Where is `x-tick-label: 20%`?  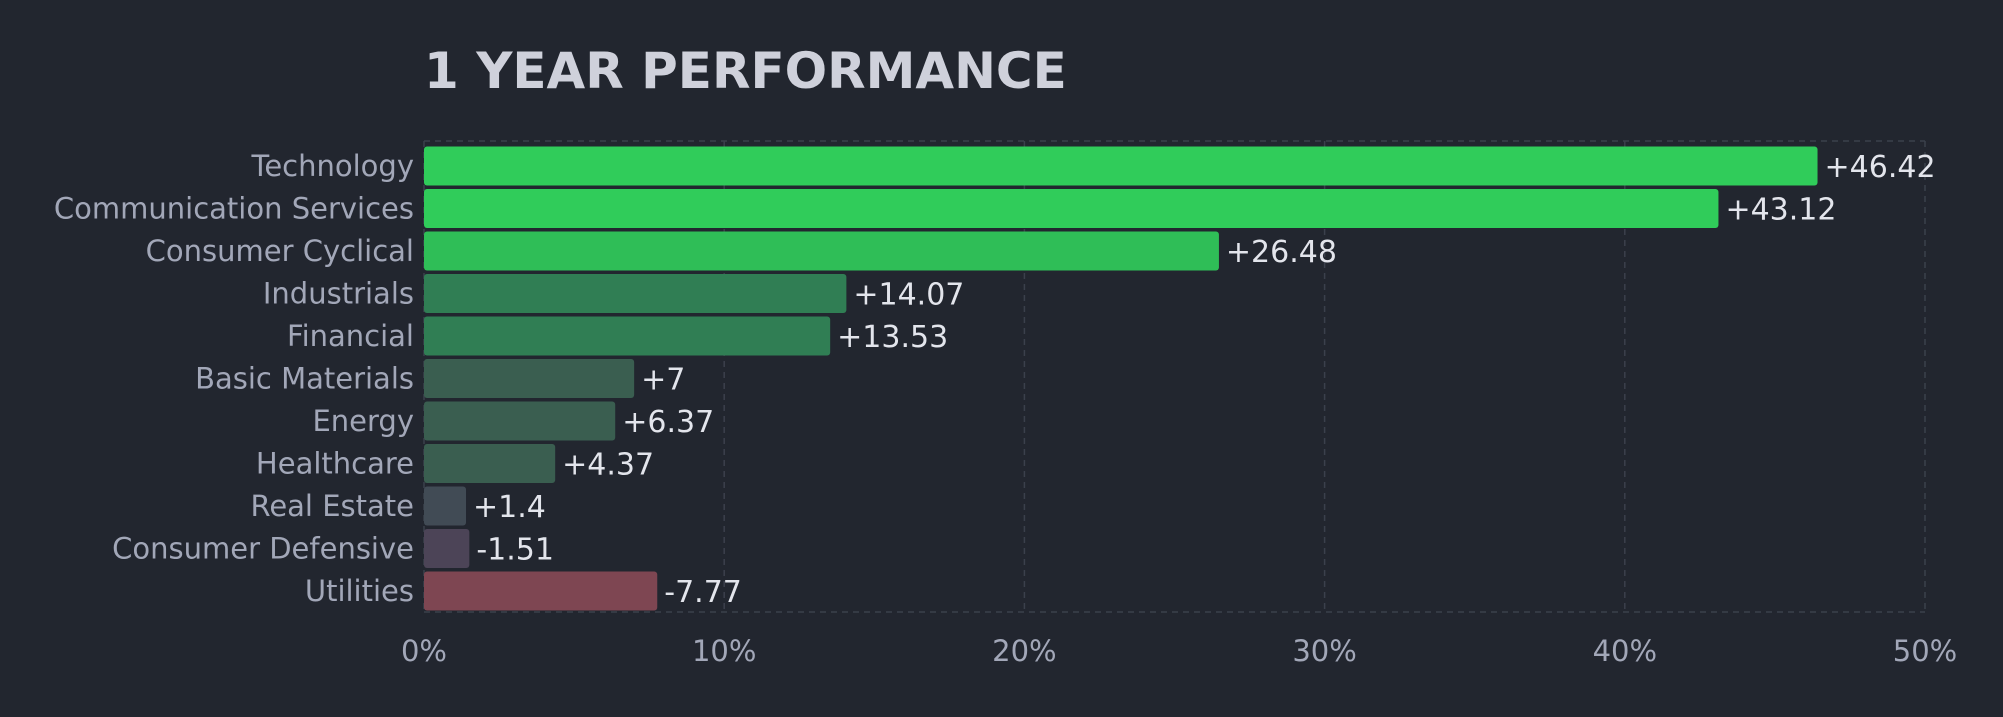 x-tick-label: 20% is located at coordinates (1024, 651).